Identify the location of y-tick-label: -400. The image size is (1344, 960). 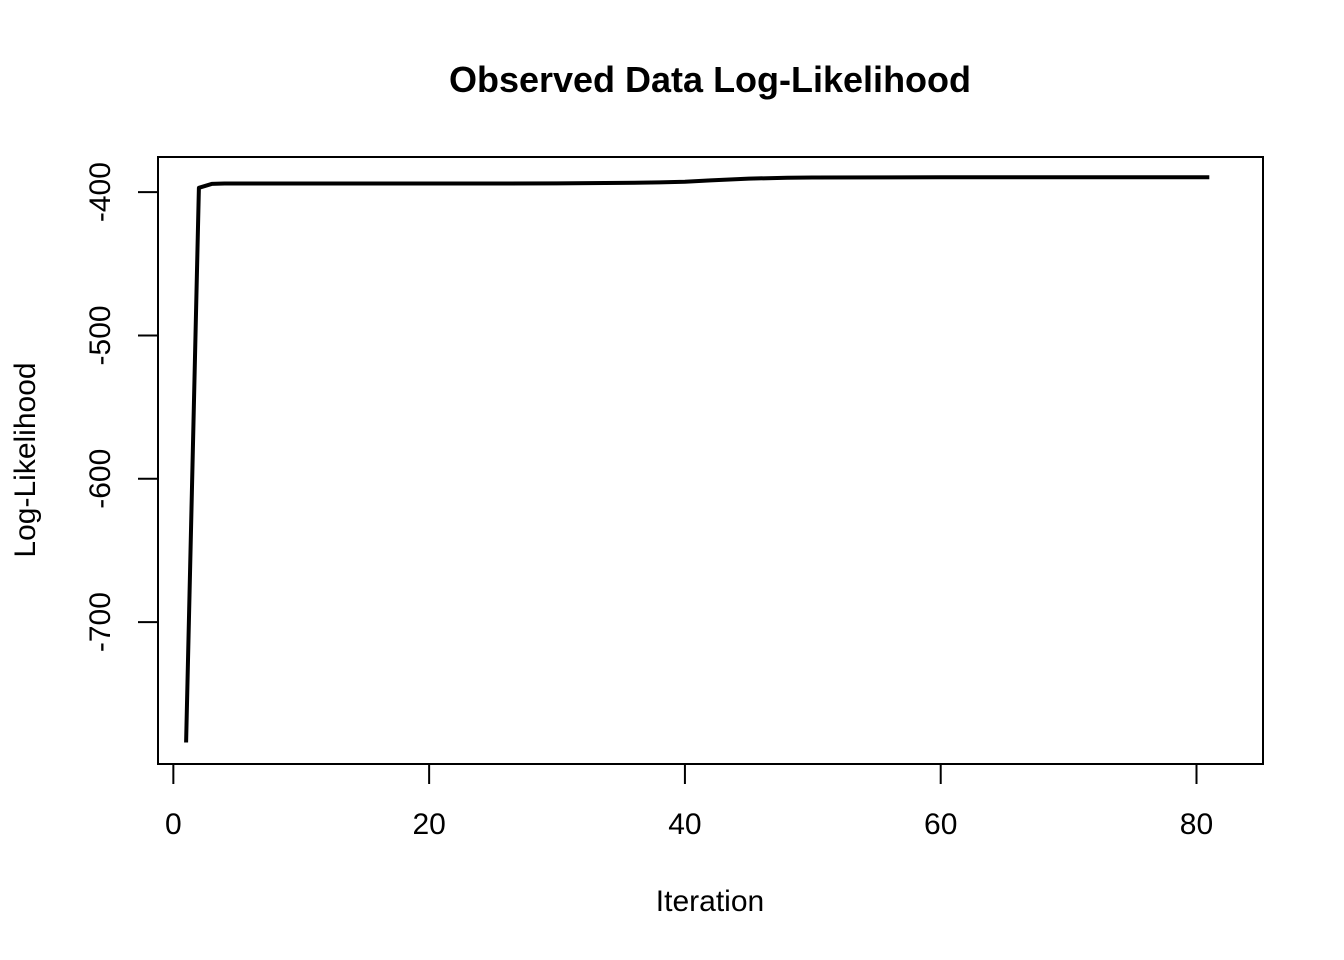
(100, 192).